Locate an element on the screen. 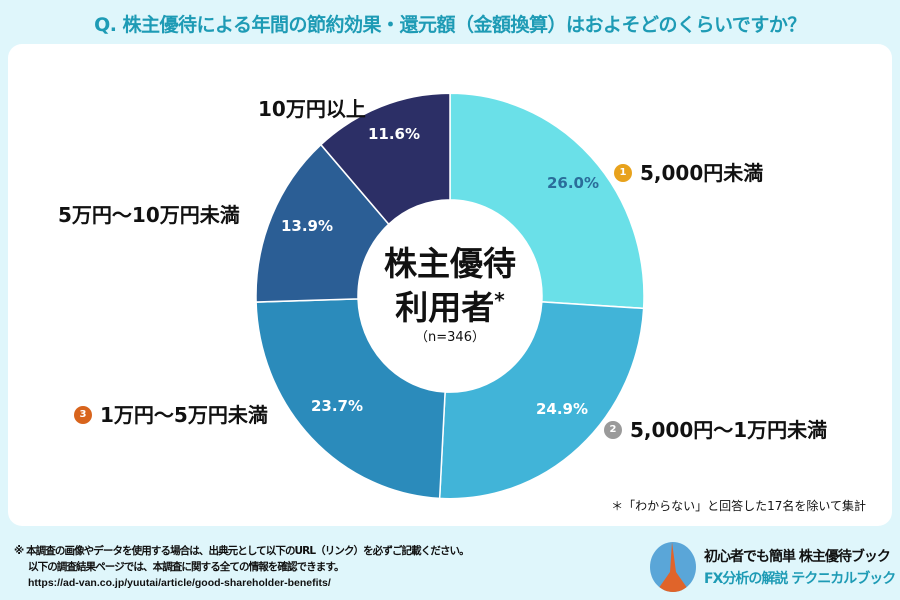  question-title: Q. 株主優待による年間の節約効果・還元額（金額換算）はおよそどのくらいですか？ is located at coordinates (450, 25).